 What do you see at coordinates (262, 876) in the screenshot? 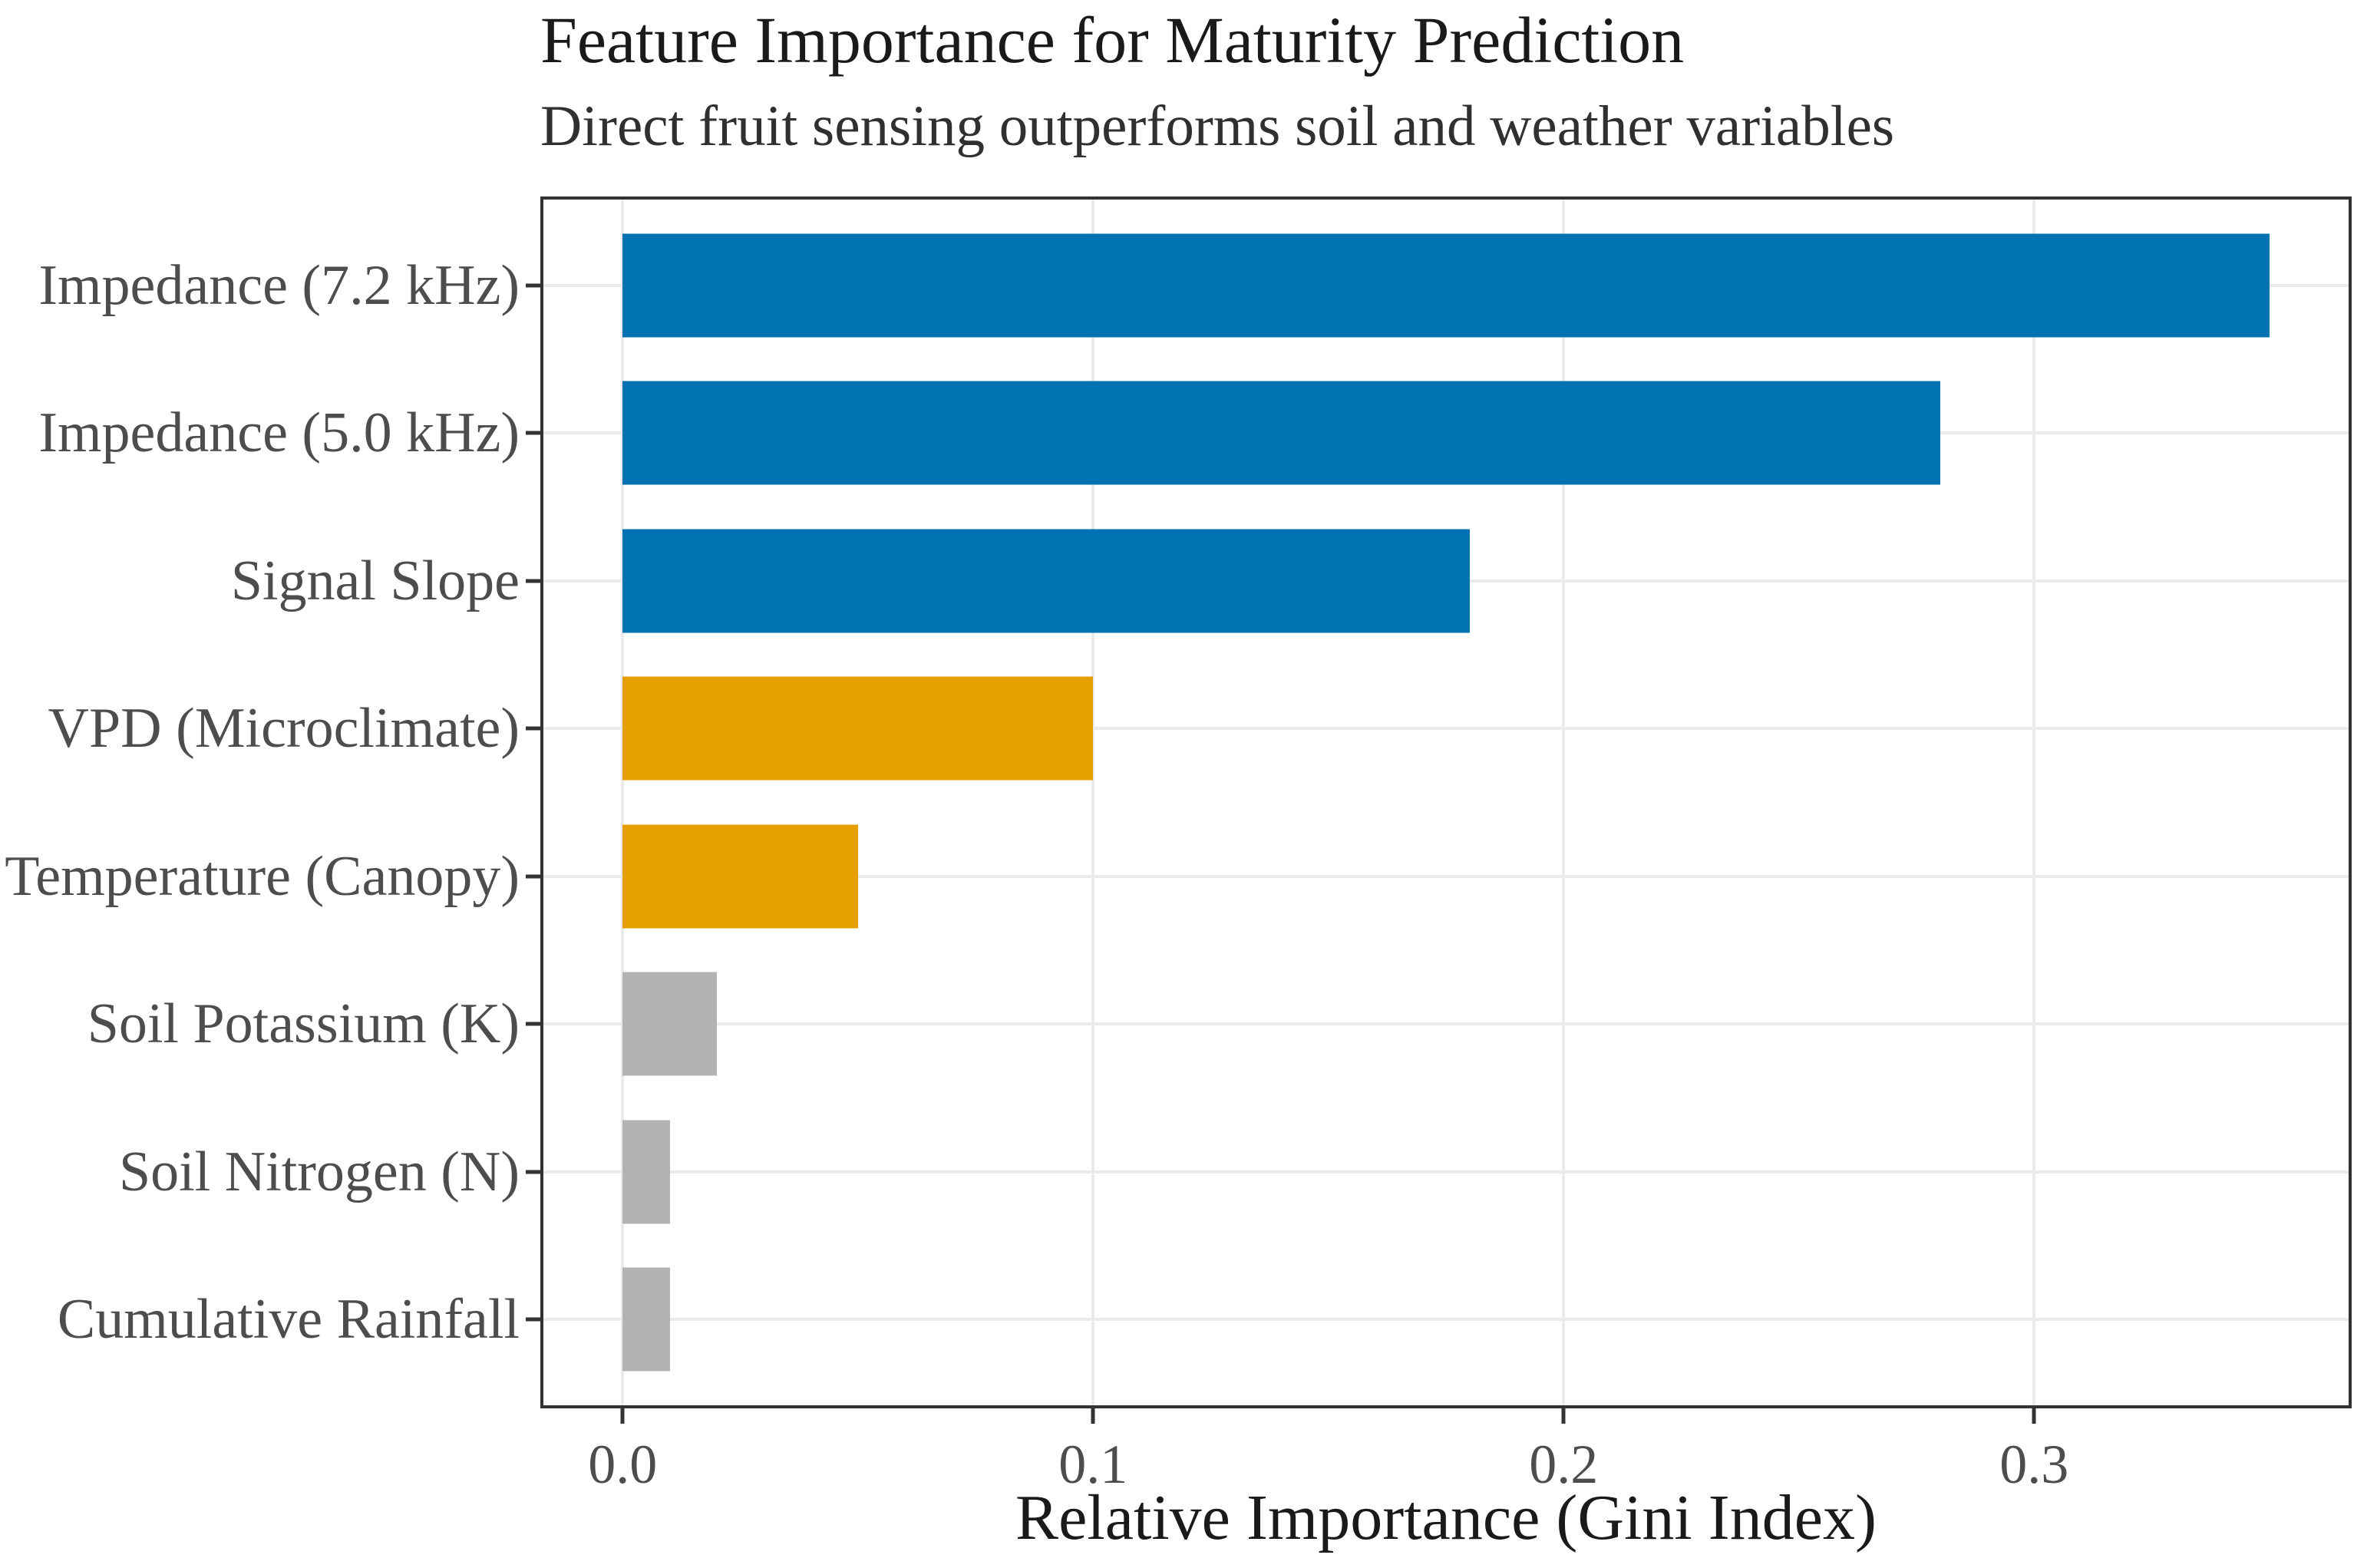
I see `y-axis-label: Temperature (Canopy)` at bounding box center [262, 876].